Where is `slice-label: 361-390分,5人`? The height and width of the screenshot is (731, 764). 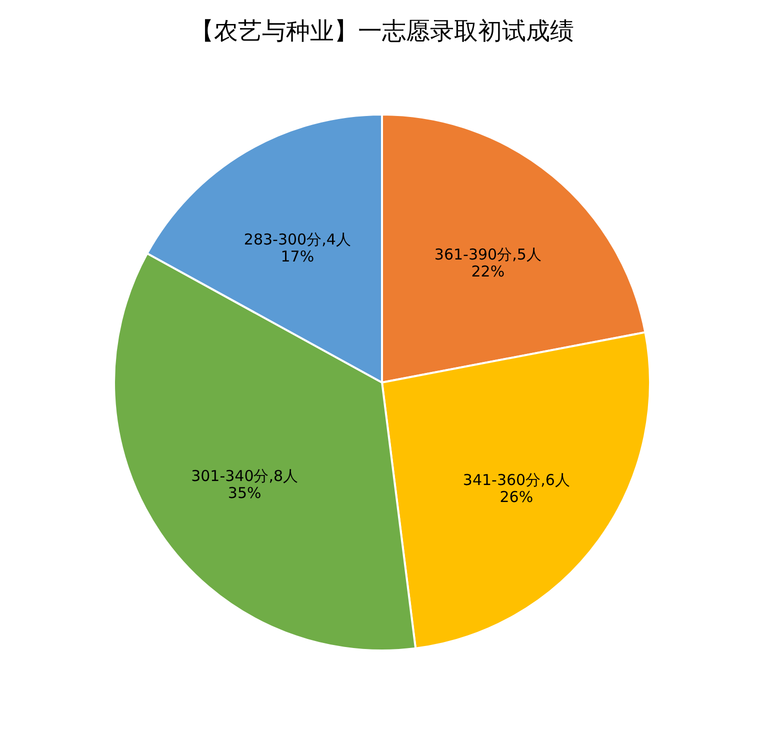 slice-label: 361-390分,5人 is located at coordinates (488, 254).